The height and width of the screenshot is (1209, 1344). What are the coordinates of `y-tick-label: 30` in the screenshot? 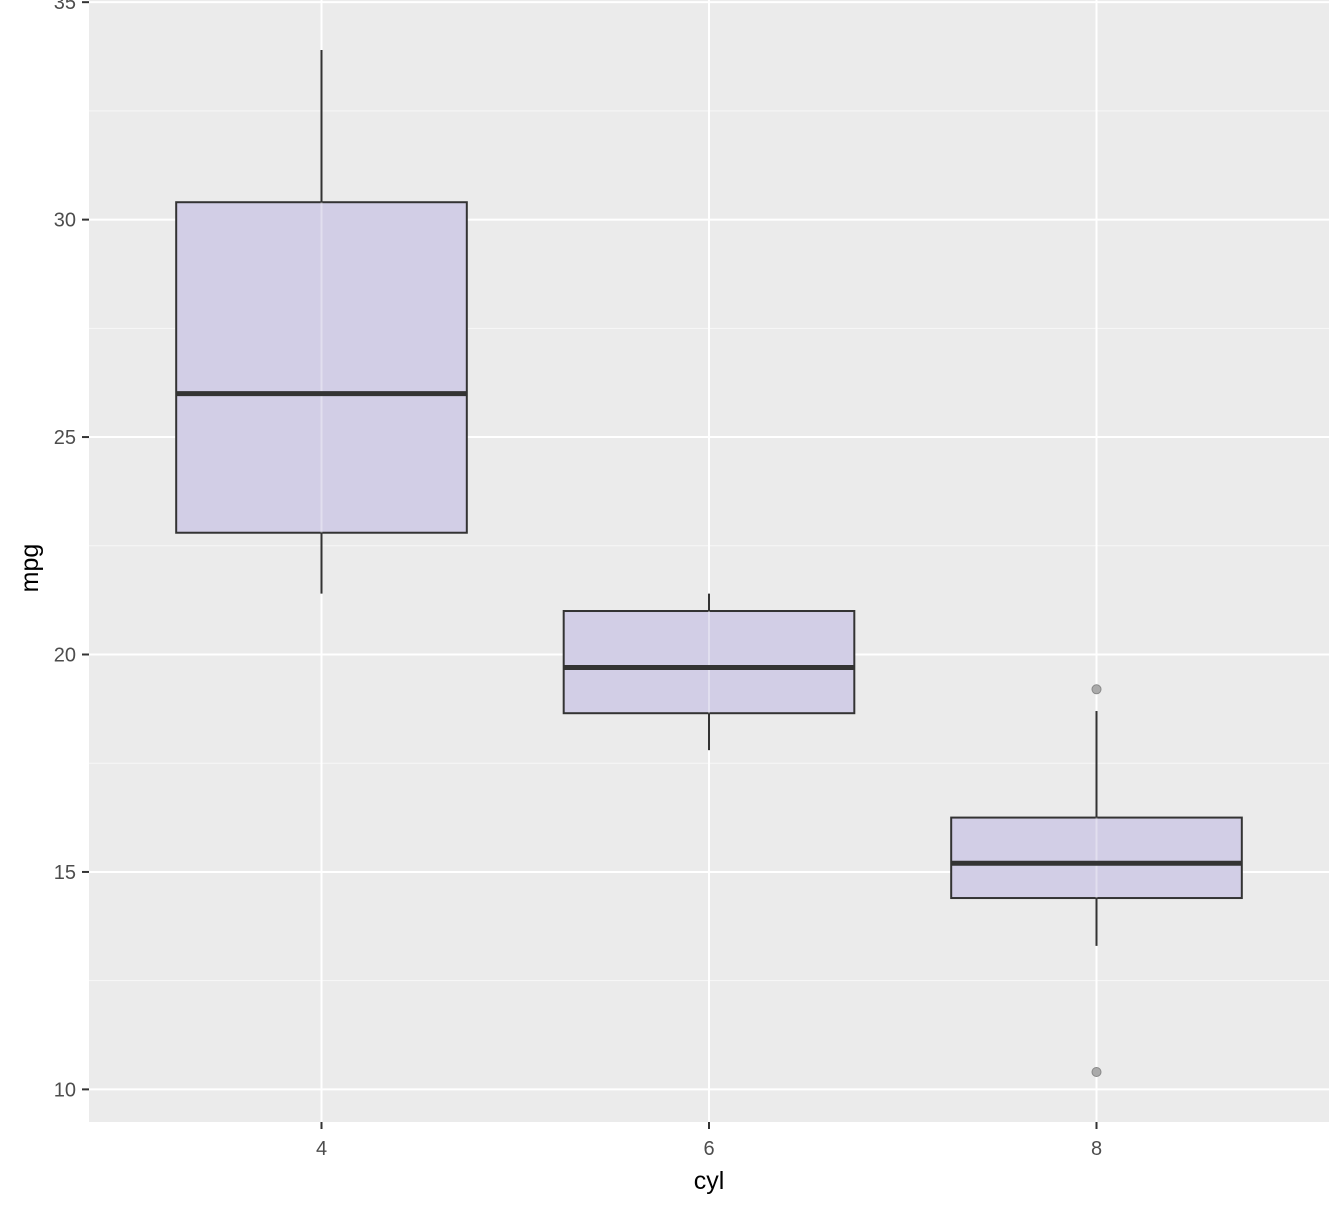 It's located at (65, 221).